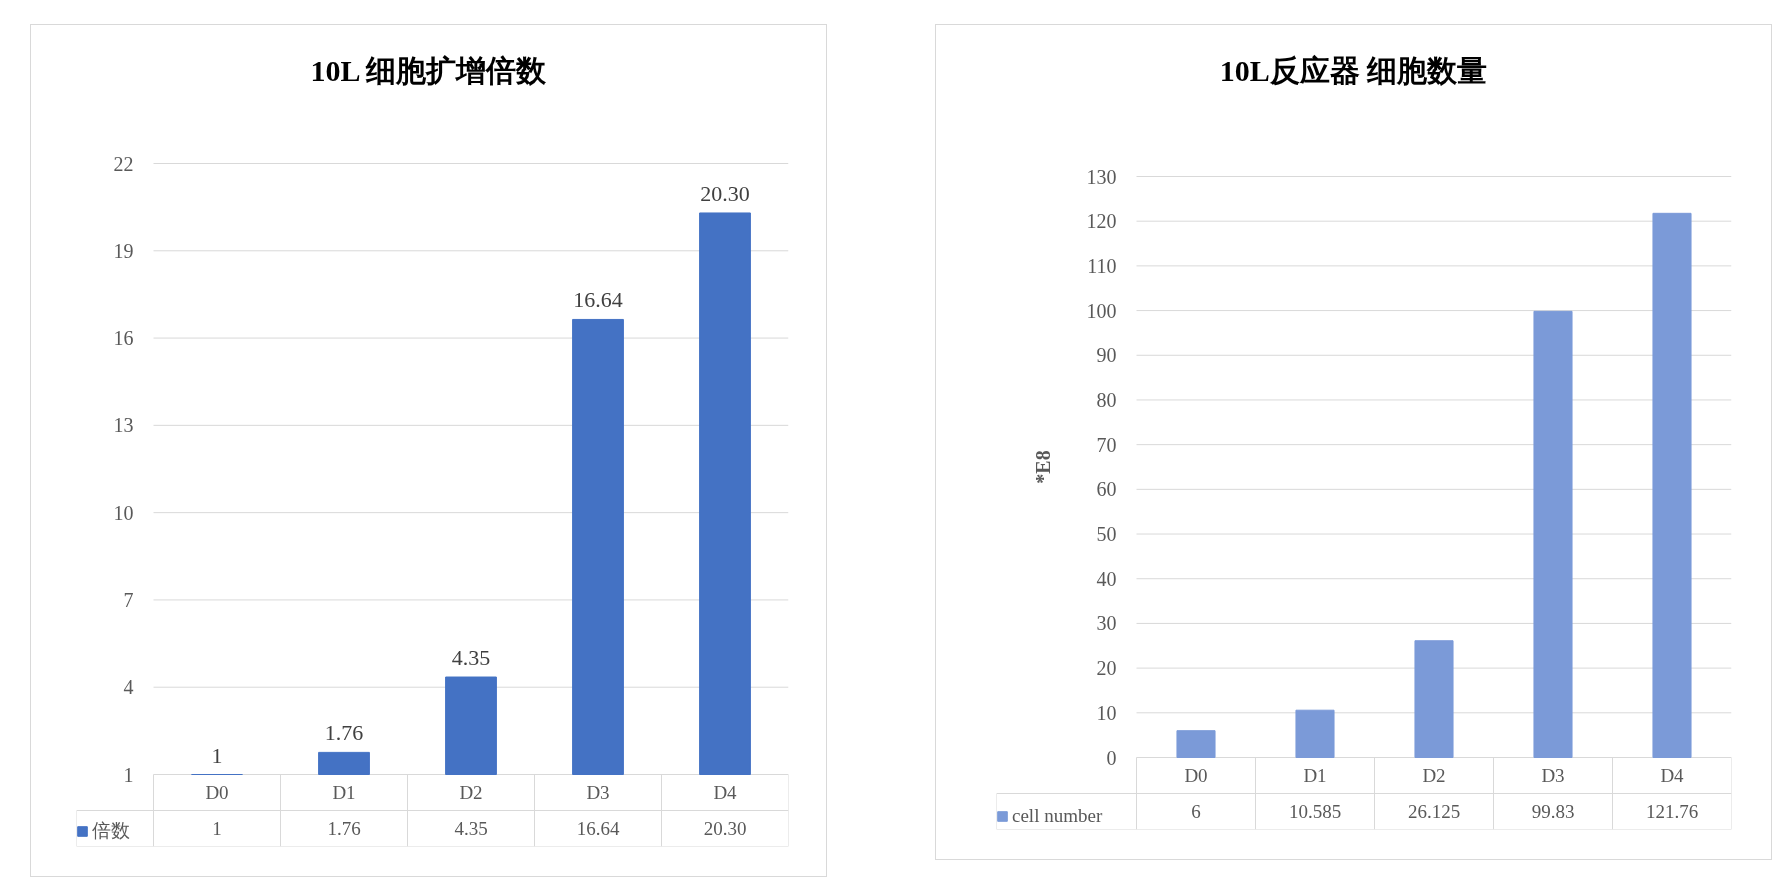  I want to click on data-label: 1, so click(217, 828).